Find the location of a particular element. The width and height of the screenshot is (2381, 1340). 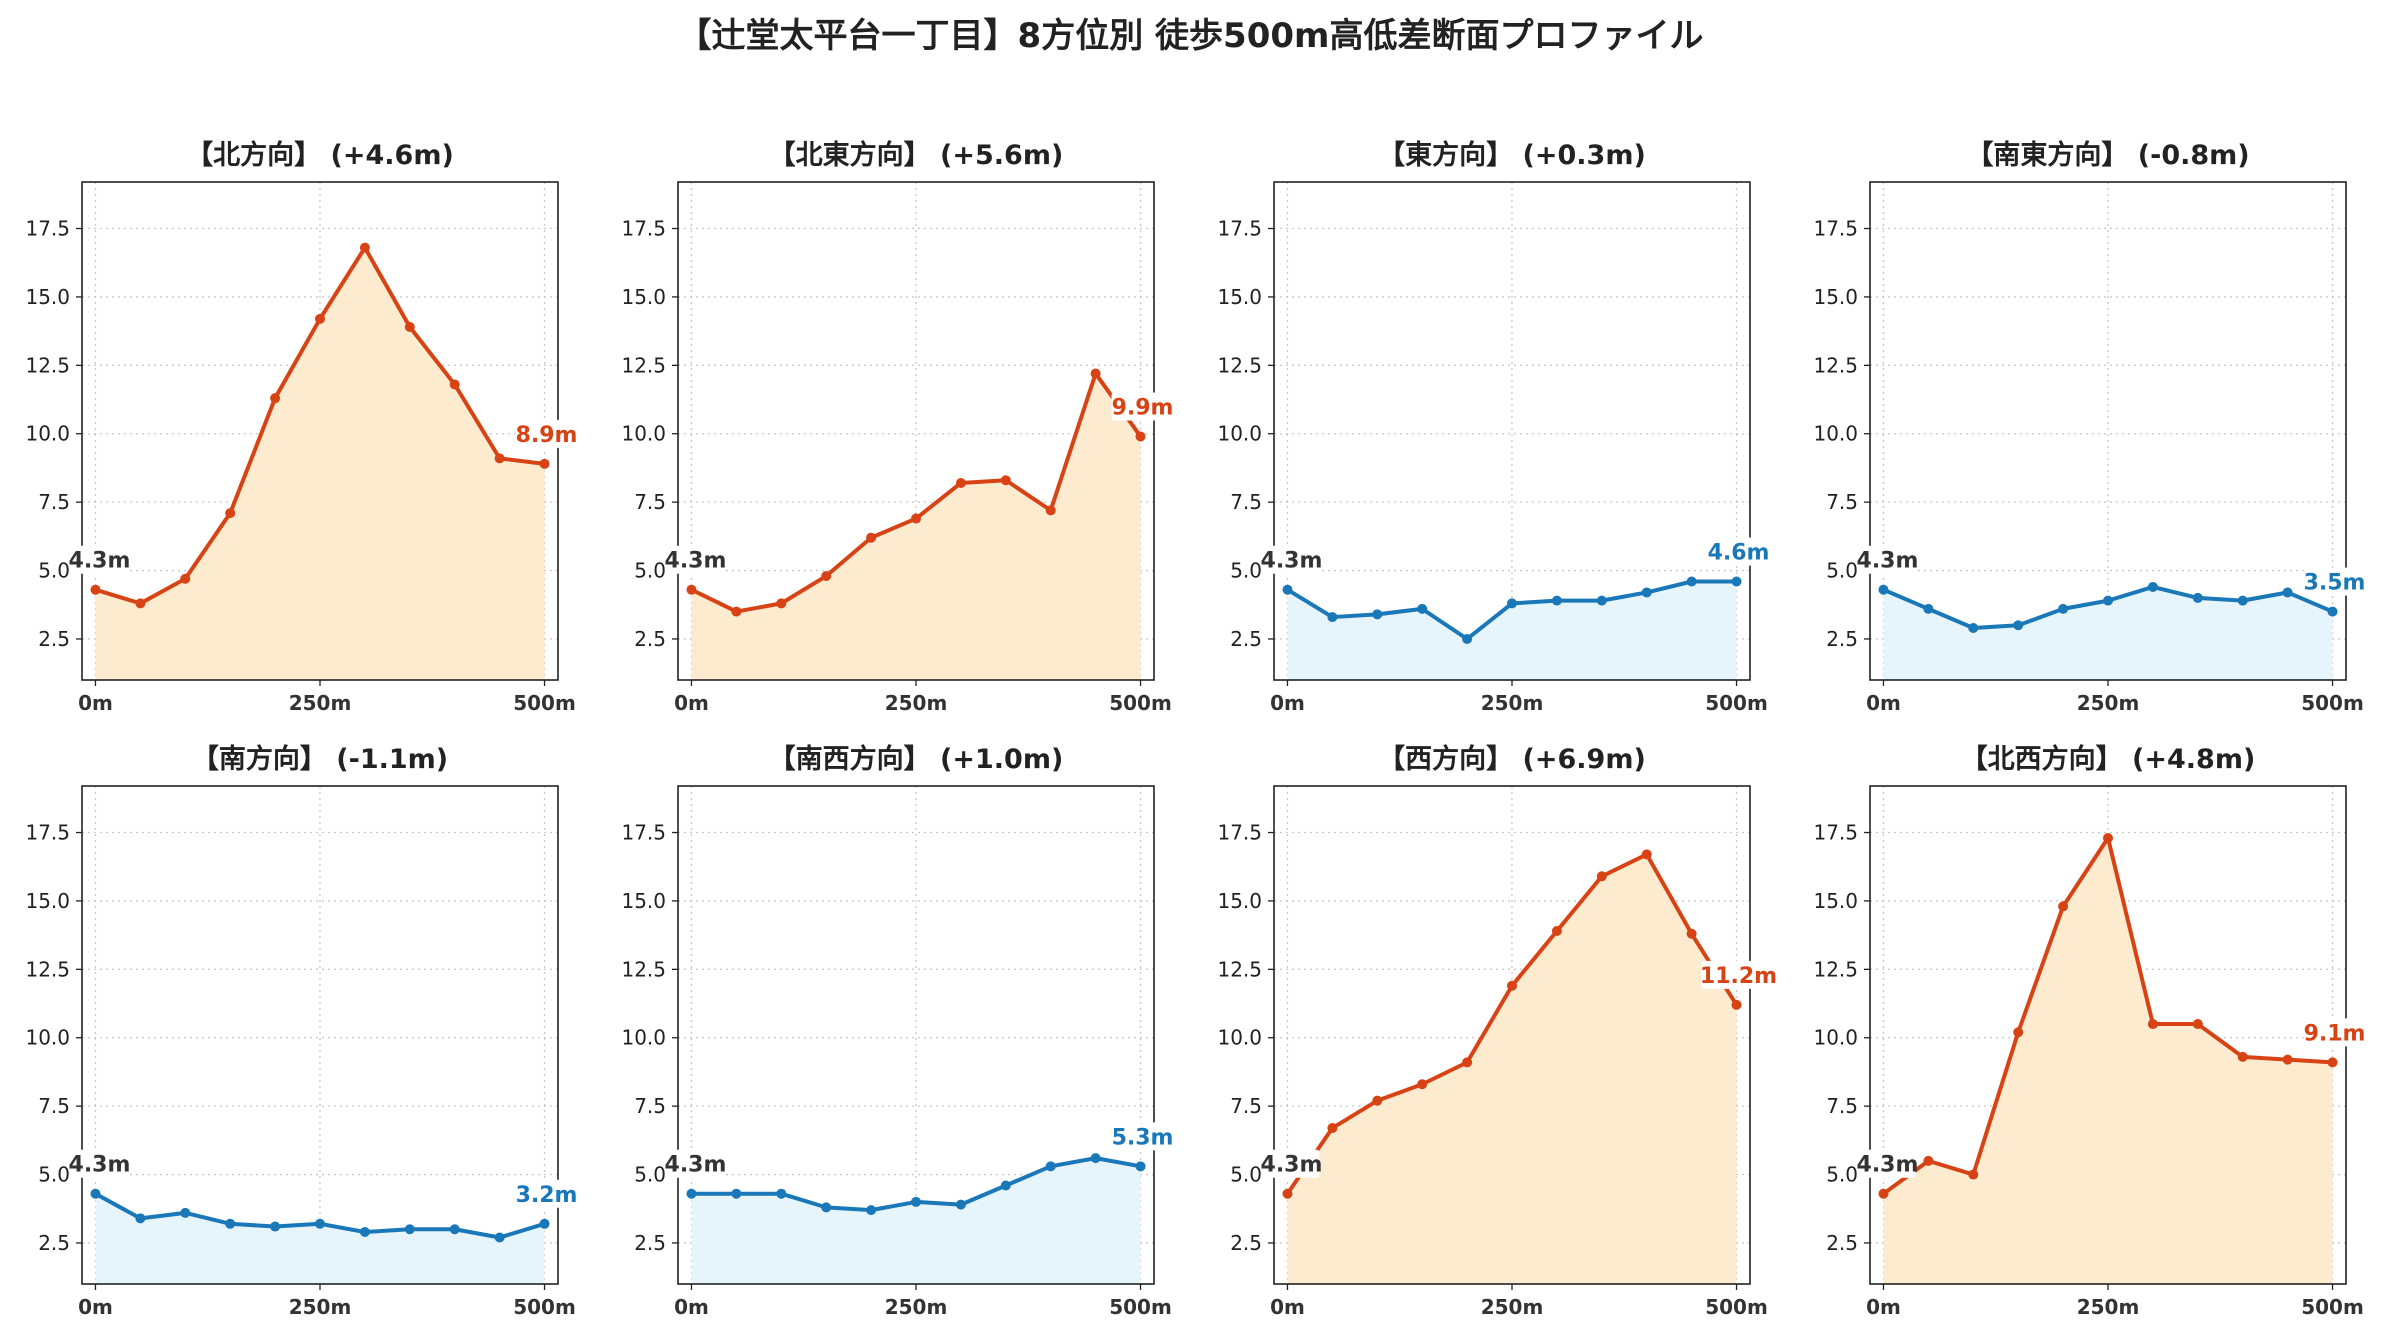

end-value-label: 11.2m is located at coordinates (1738, 976).